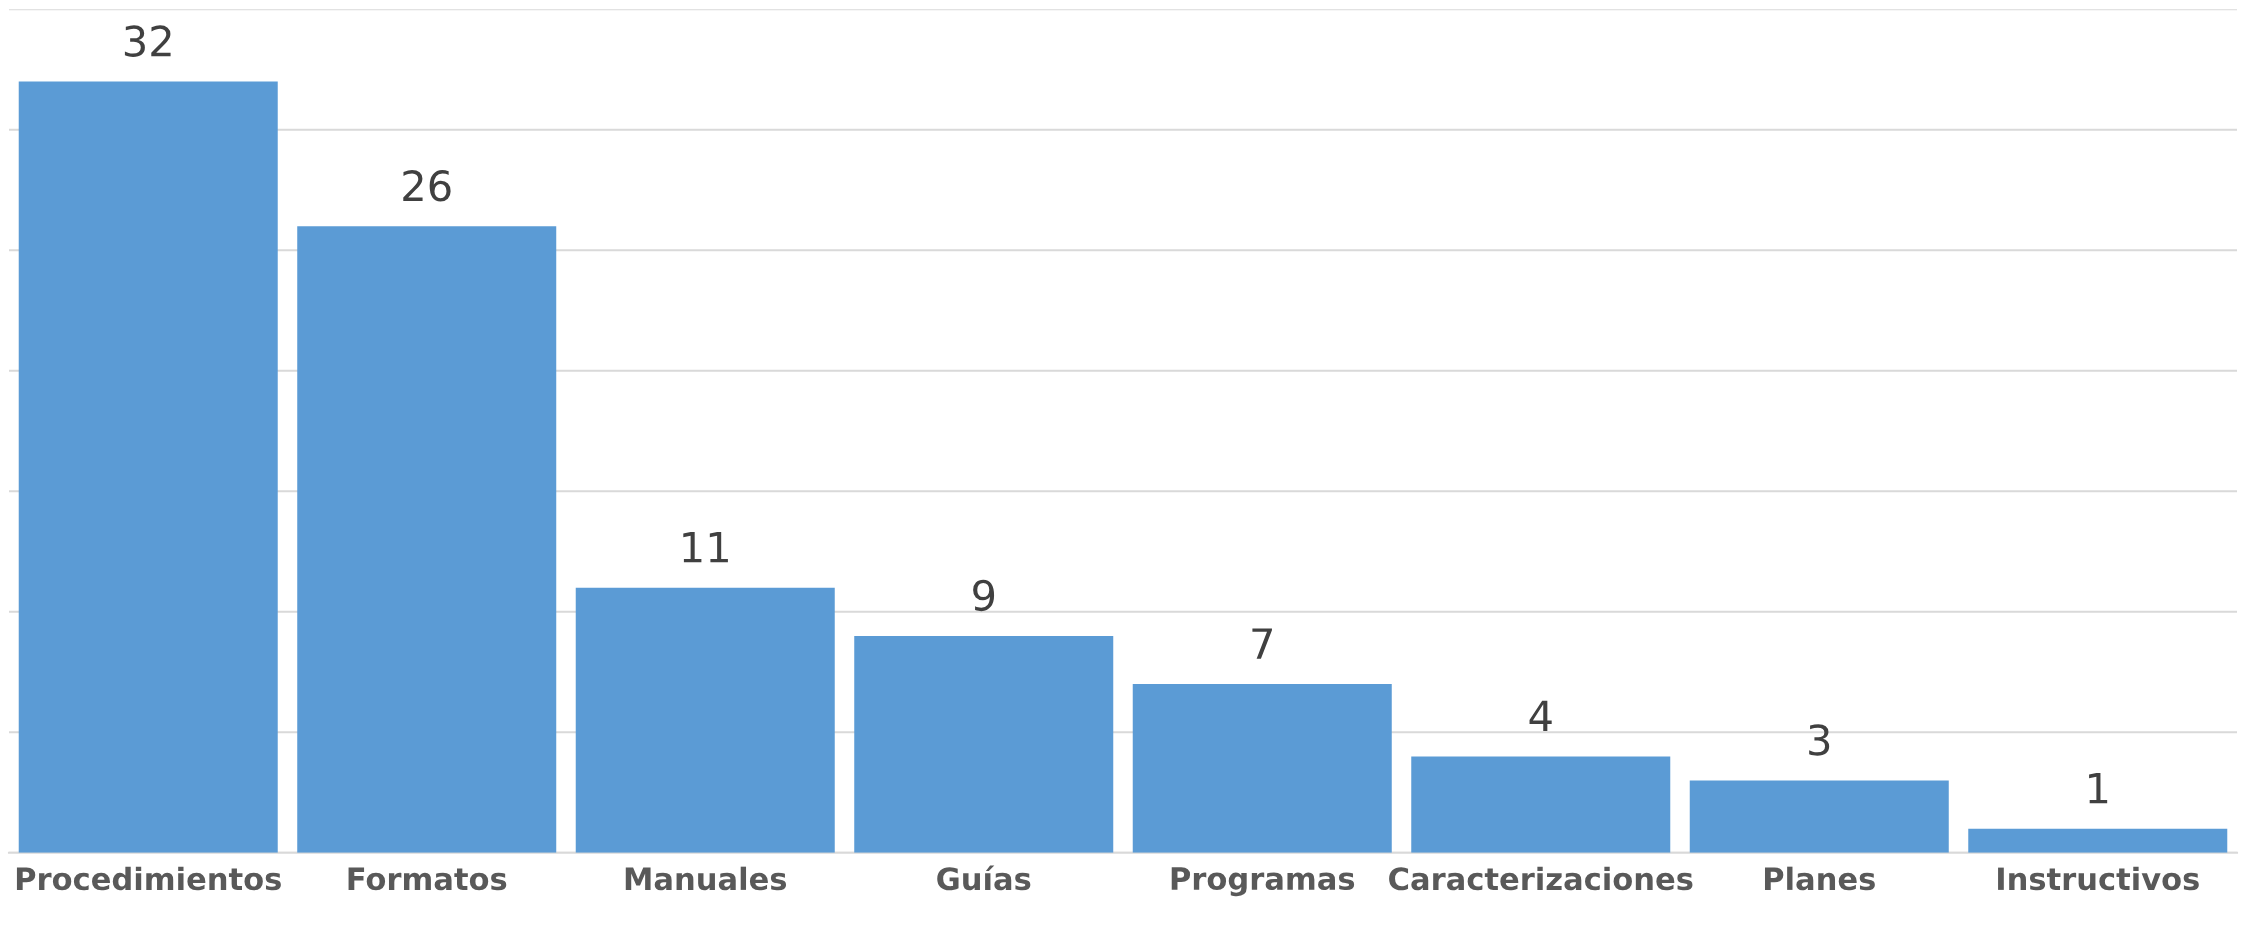 The width and height of the screenshot is (2246, 932). Describe the element at coordinates (1819, 740) in the screenshot. I see `data-label: 3` at that location.